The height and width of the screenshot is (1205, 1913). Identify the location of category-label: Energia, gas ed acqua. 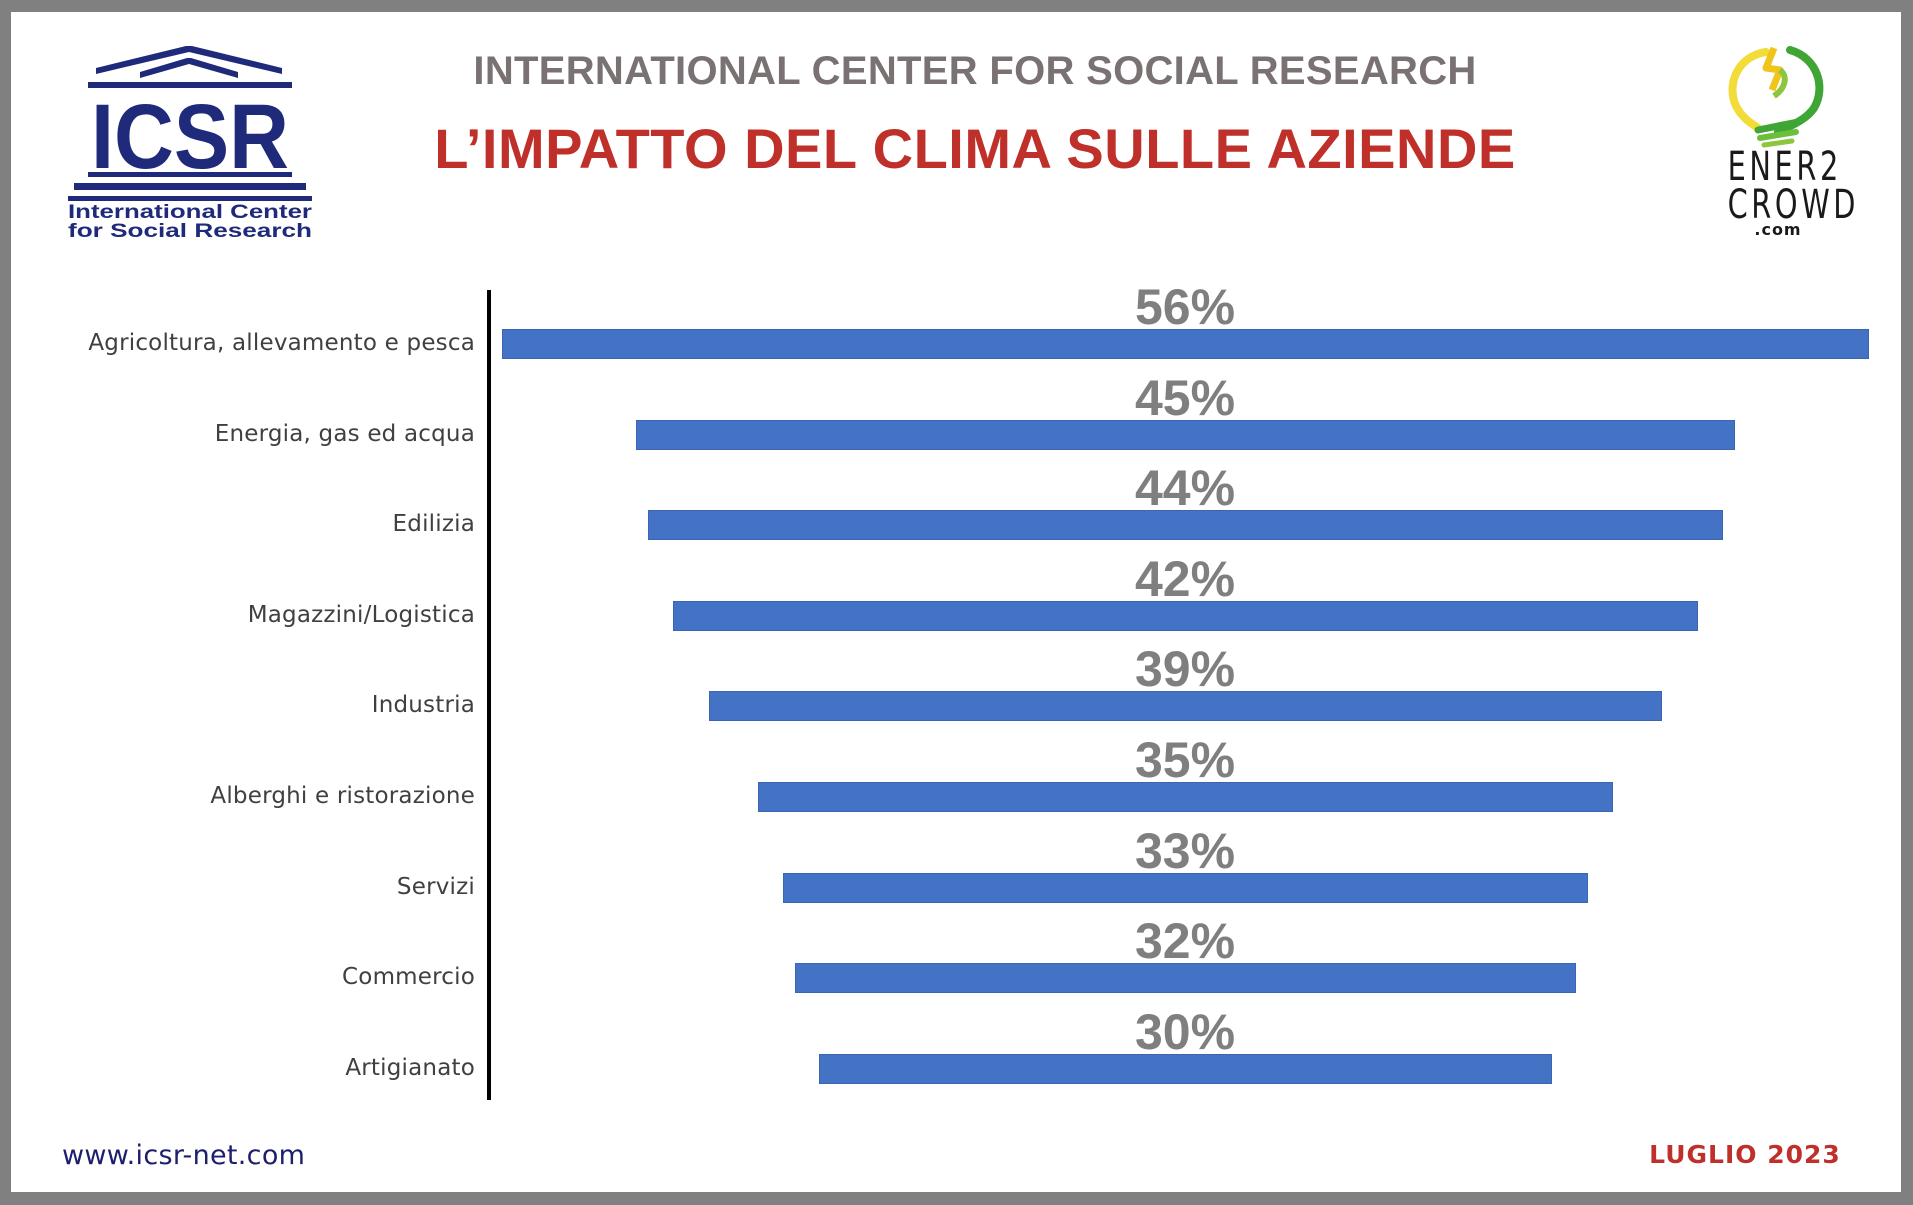
(344, 433).